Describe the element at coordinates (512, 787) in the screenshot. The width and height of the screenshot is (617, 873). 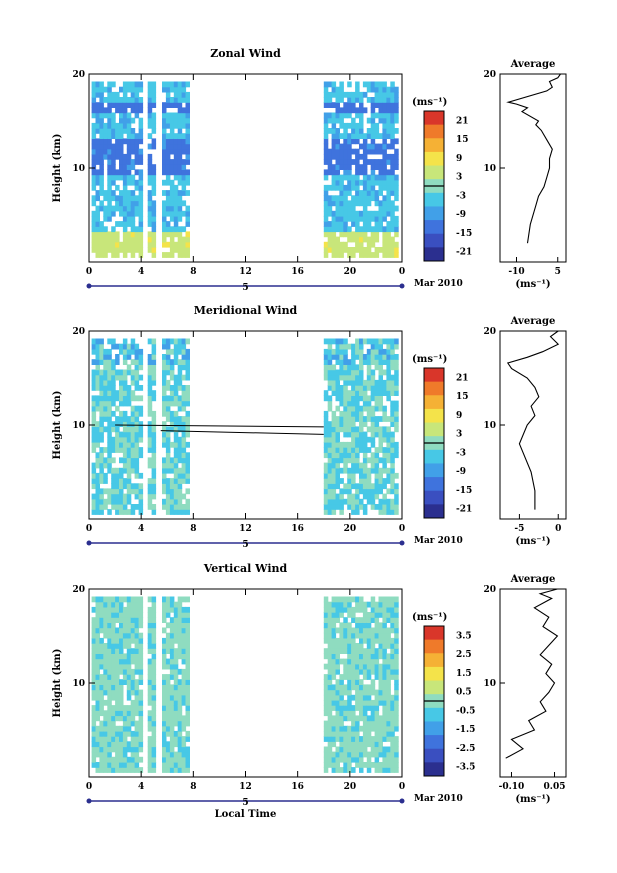
I see `profile-x-tick-label: -0.10` at that location.